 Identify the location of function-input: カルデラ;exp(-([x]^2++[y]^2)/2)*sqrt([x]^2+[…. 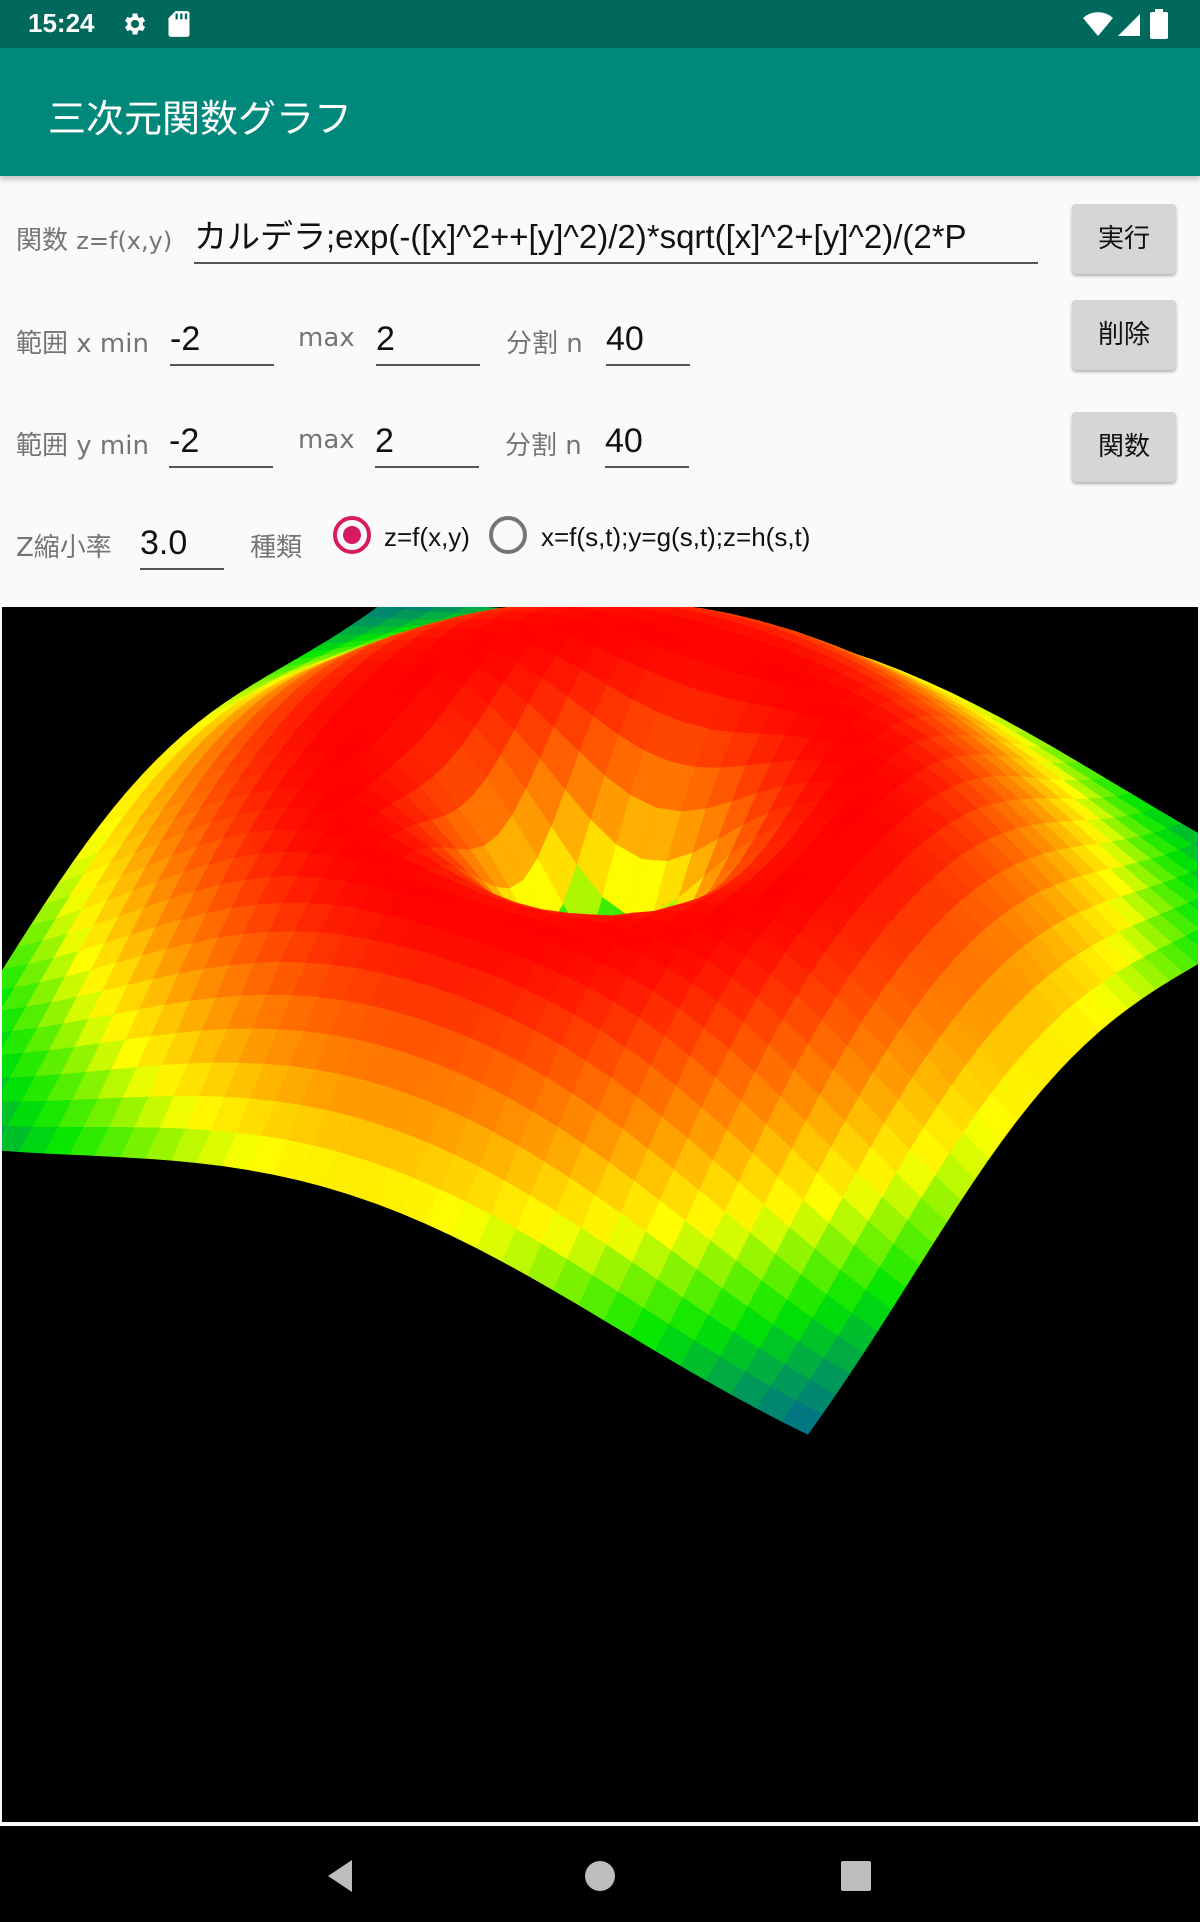
(616, 238).